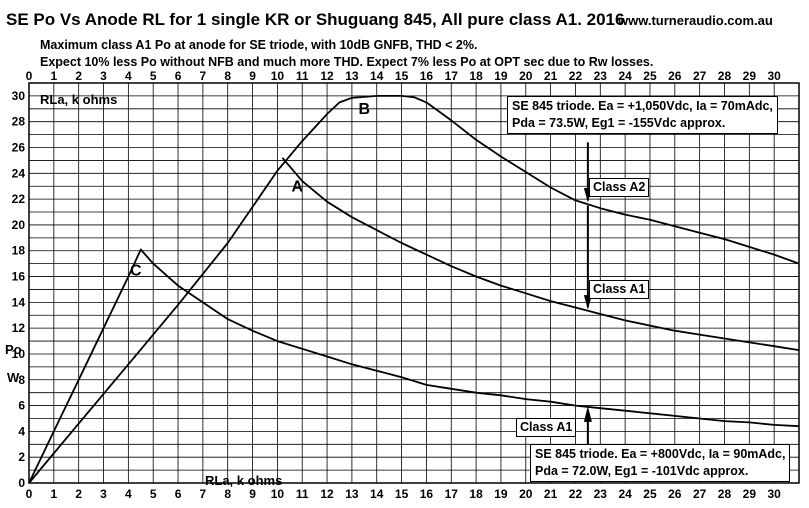 This screenshot has height=508, width=809. What do you see at coordinates (203, 76) in the screenshot?
I see `x-tick-label-top: 7` at bounding box center [203, 76].